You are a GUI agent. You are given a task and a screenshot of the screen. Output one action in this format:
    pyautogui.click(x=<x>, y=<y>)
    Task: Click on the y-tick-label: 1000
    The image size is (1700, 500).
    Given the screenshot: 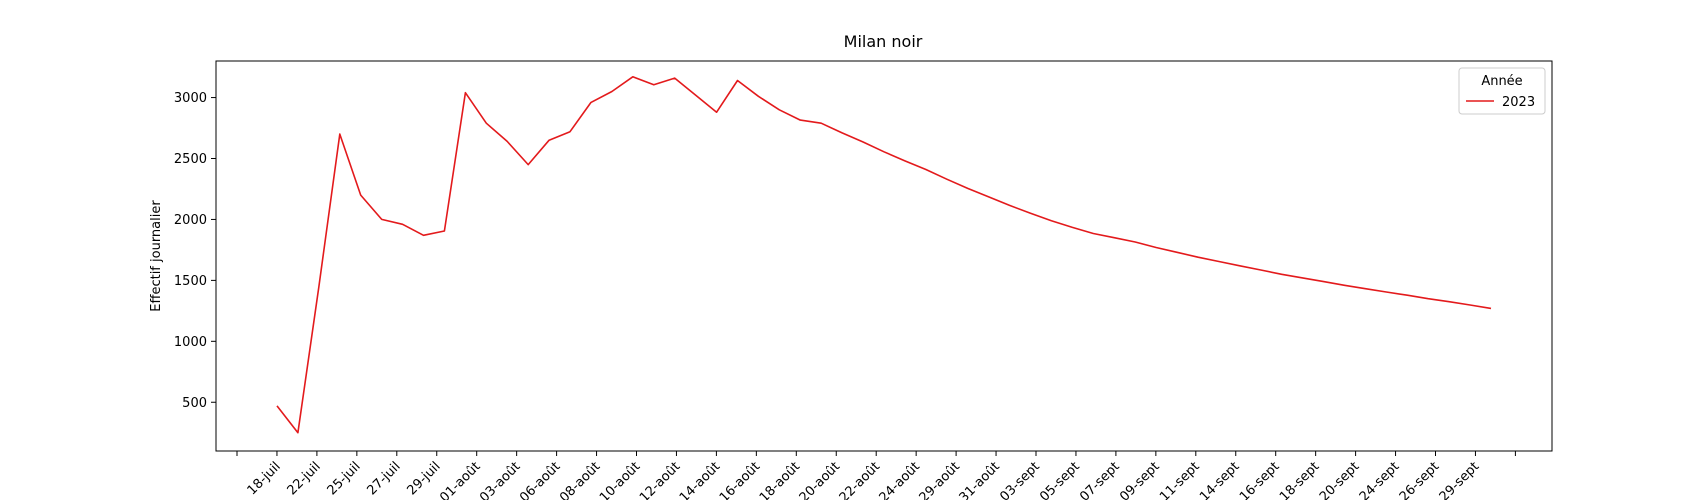 What is the action you would take?
    pyautogui.click(x=190, y=342)
    